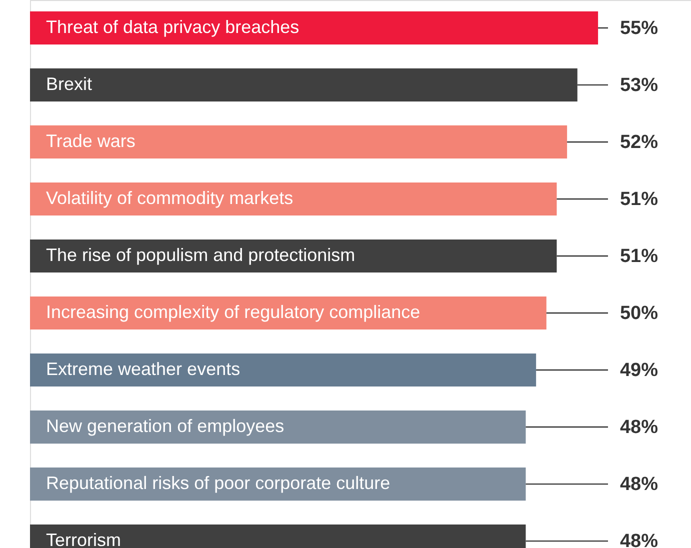  What do you see at coordinates (639, 313) in the screenshot?
I see `data-label: 50%` at bounding box center [639, 313].